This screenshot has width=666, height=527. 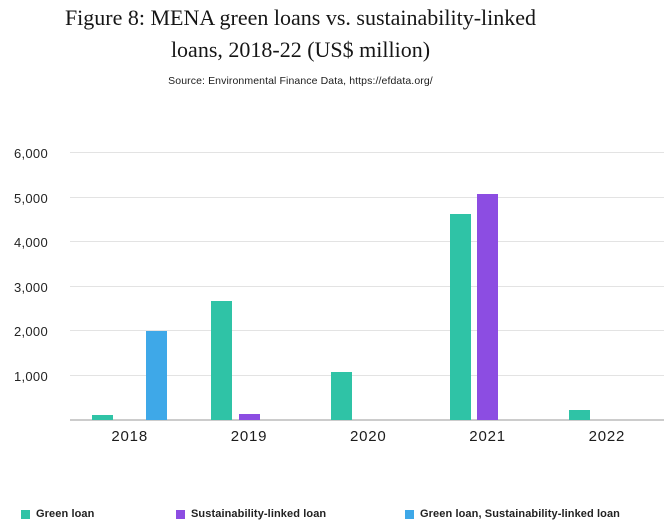 I want to click on y-tick-label: 4,000, so click(x=30, y=242).